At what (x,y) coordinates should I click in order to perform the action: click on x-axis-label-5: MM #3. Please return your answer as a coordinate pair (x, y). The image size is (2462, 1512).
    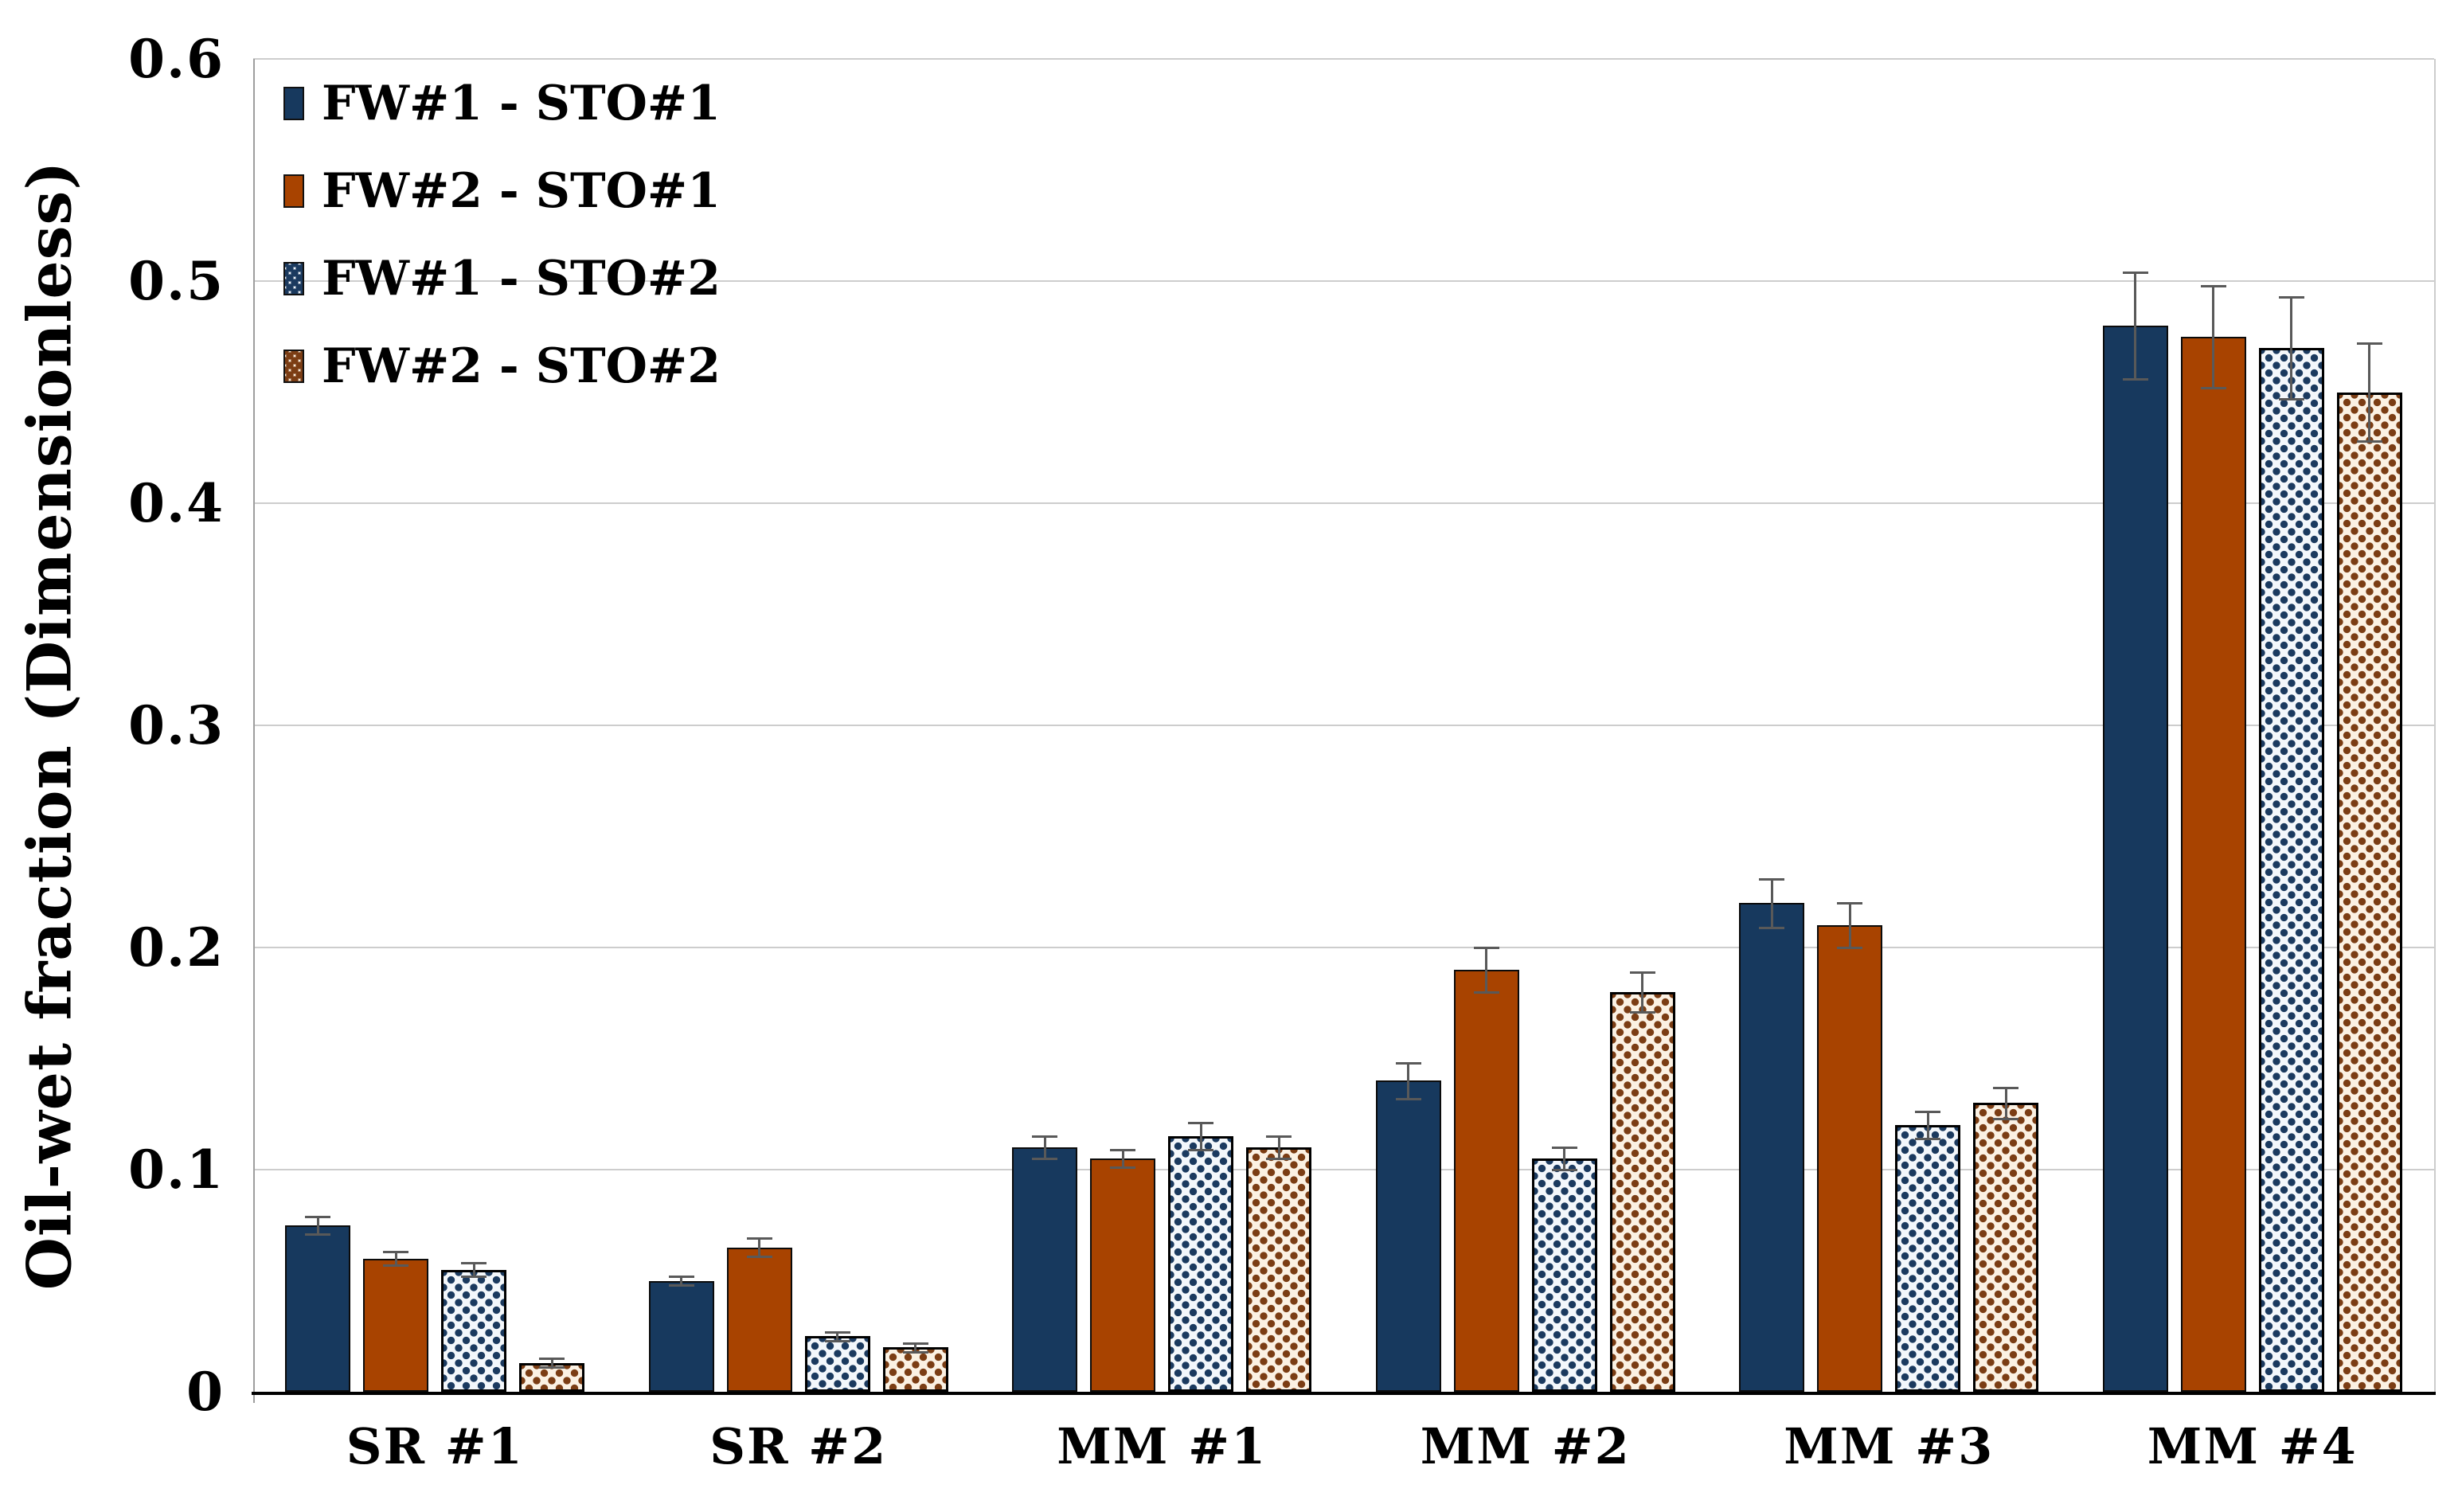
    Looking at the image, I should click on (1889, 1446).